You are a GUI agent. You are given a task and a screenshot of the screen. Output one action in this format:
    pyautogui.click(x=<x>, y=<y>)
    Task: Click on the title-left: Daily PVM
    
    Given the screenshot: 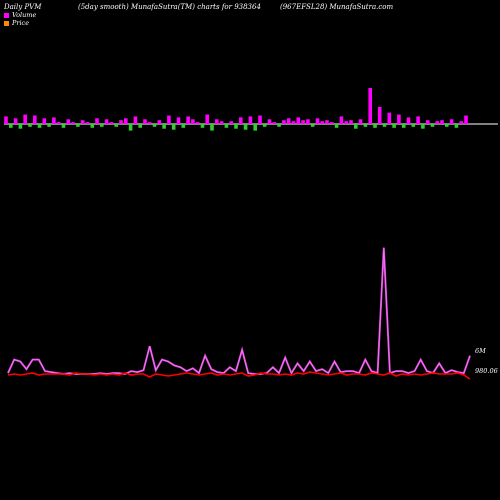 What is the action you would take?
    pyautogui.click(x=23, y=7)
    